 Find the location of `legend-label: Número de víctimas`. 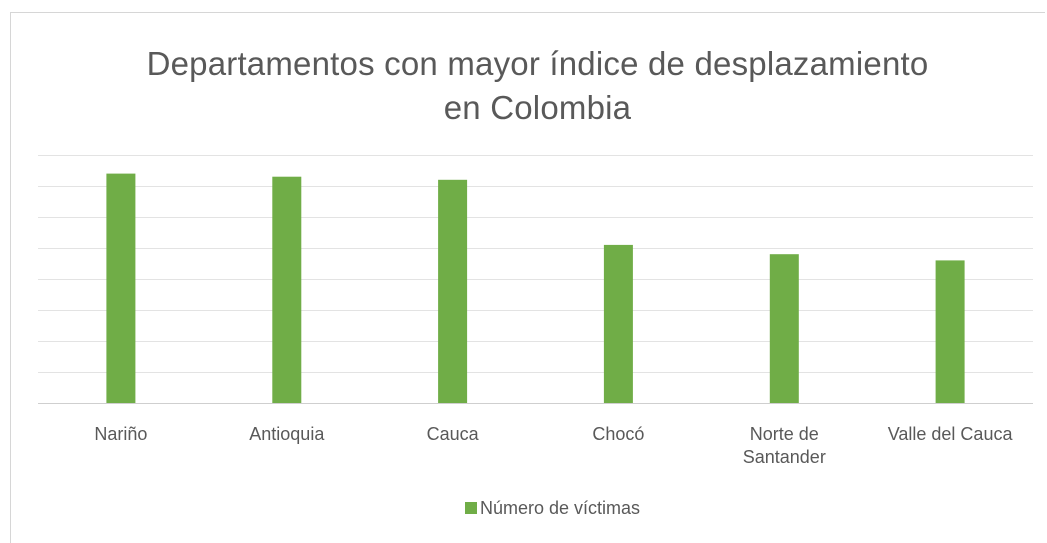

legend-label: Número de víctimas is located at coordinates (560, 507).